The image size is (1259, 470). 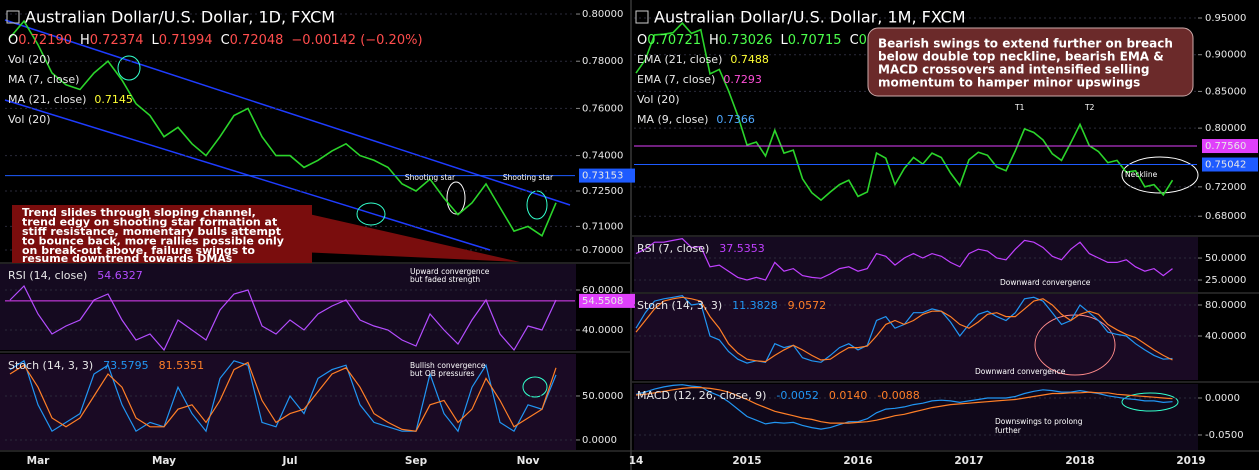 I want to click on x-tick-label: Mar, so click(x=39, y=461).